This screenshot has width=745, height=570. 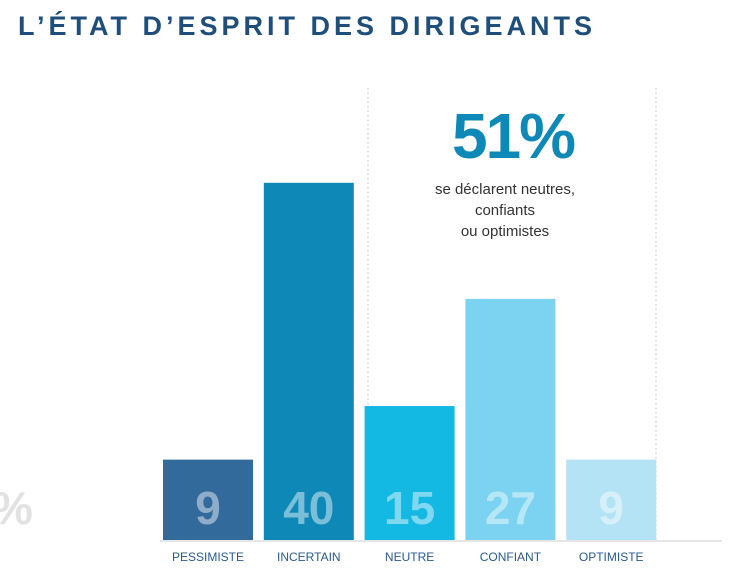 I want to click on highlight-number: 51%, so click(x=513, y=136).